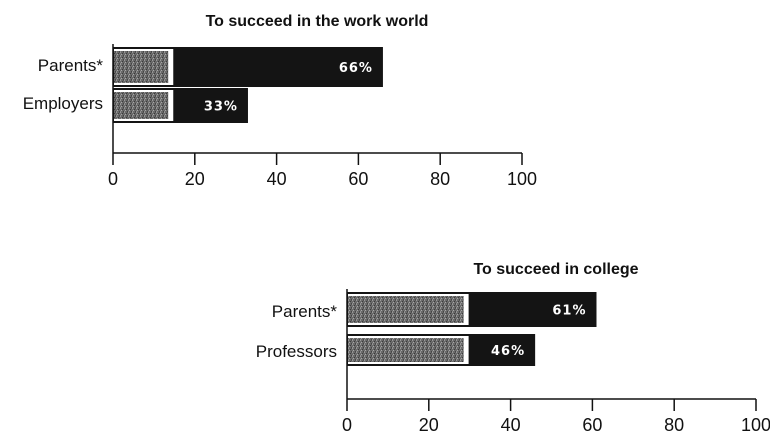 Image resolution: width=770 pixels, height=433 pixels. I want to click on chart-title: To succeed in the work world, so click(317, 21).